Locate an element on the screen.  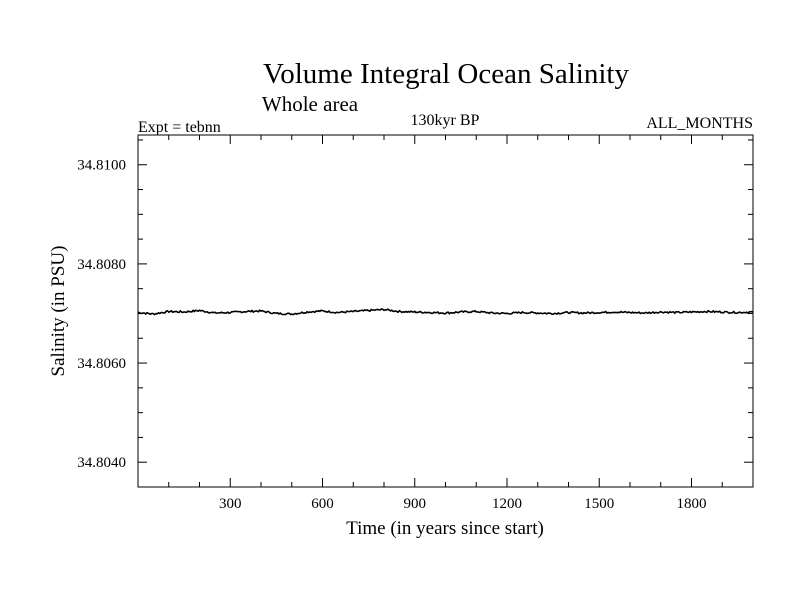
experiment-label: Expt = tebnn is located at coordinates (179, 127).